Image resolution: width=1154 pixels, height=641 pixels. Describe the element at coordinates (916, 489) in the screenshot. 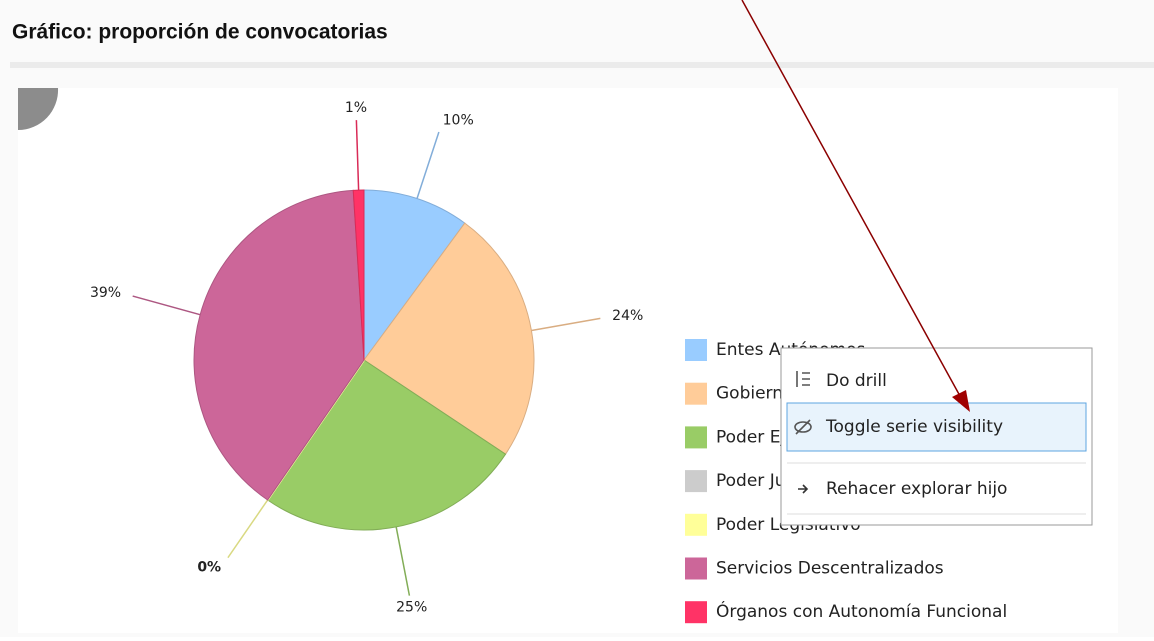

I see `menu-item-label: Rehacer explorar hijo` at that location.